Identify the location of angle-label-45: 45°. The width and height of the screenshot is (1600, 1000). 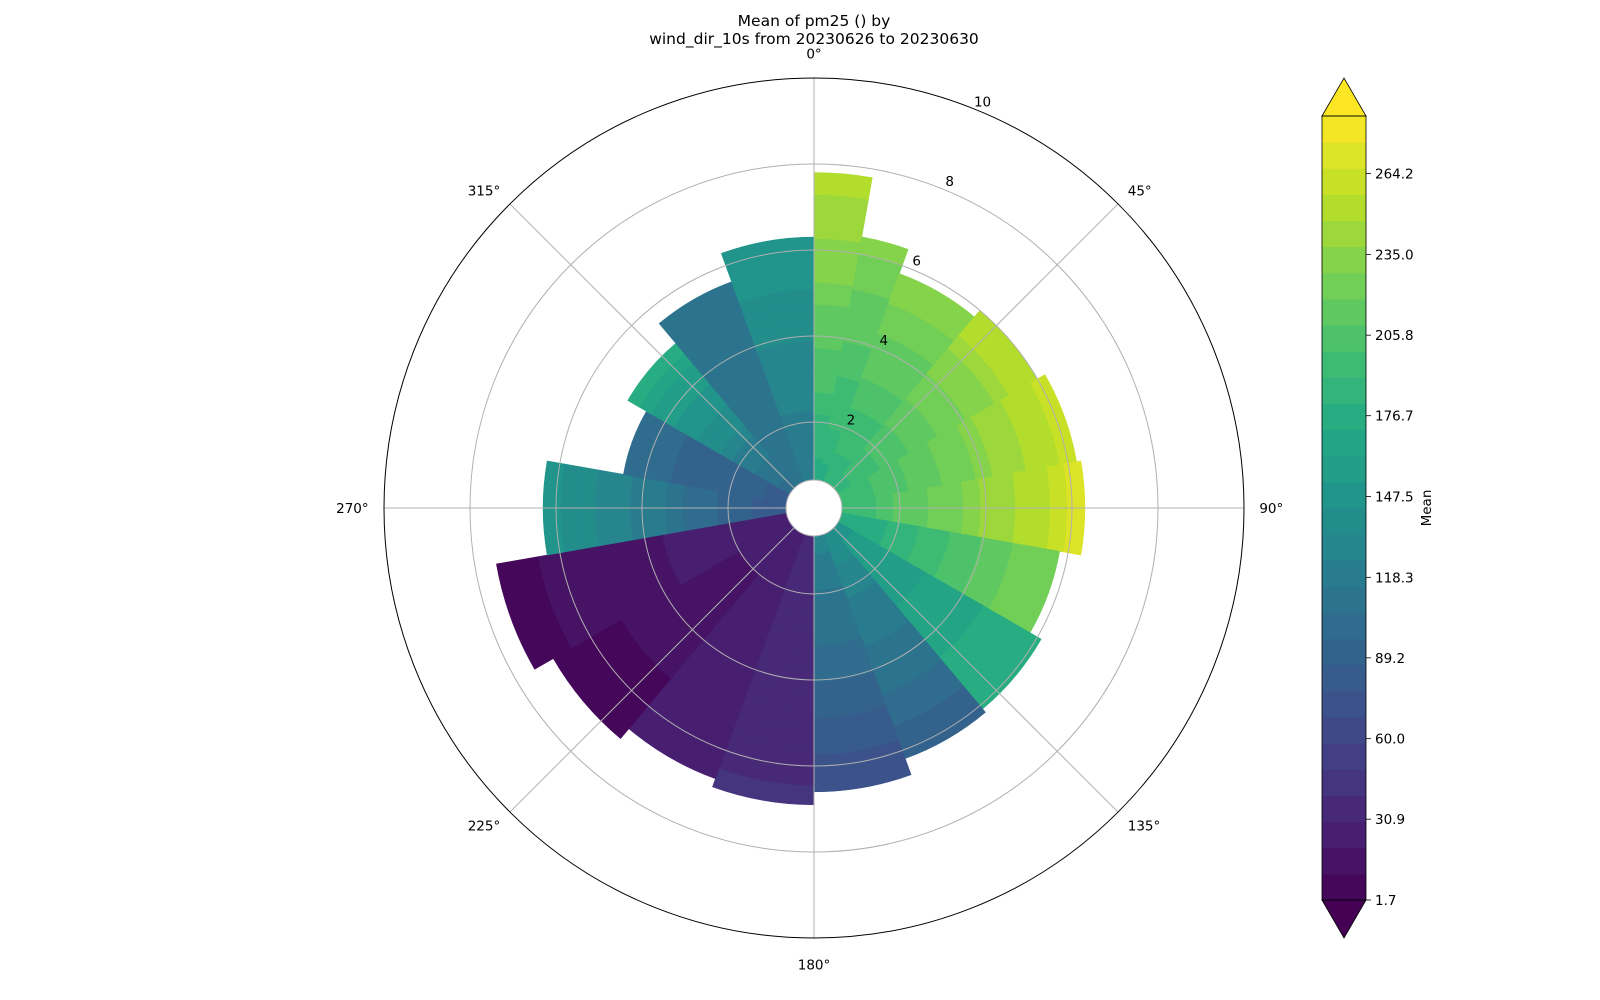
(1140, 191).